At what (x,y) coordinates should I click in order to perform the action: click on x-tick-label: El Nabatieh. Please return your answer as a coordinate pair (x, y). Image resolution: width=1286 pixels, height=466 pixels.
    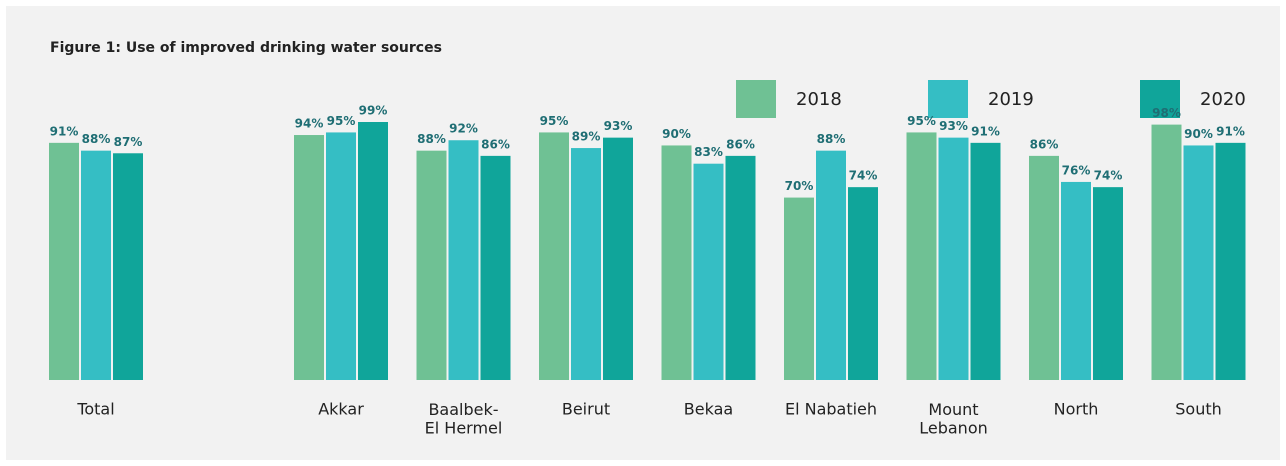
    Looking at the image, I should click on (831, 409).